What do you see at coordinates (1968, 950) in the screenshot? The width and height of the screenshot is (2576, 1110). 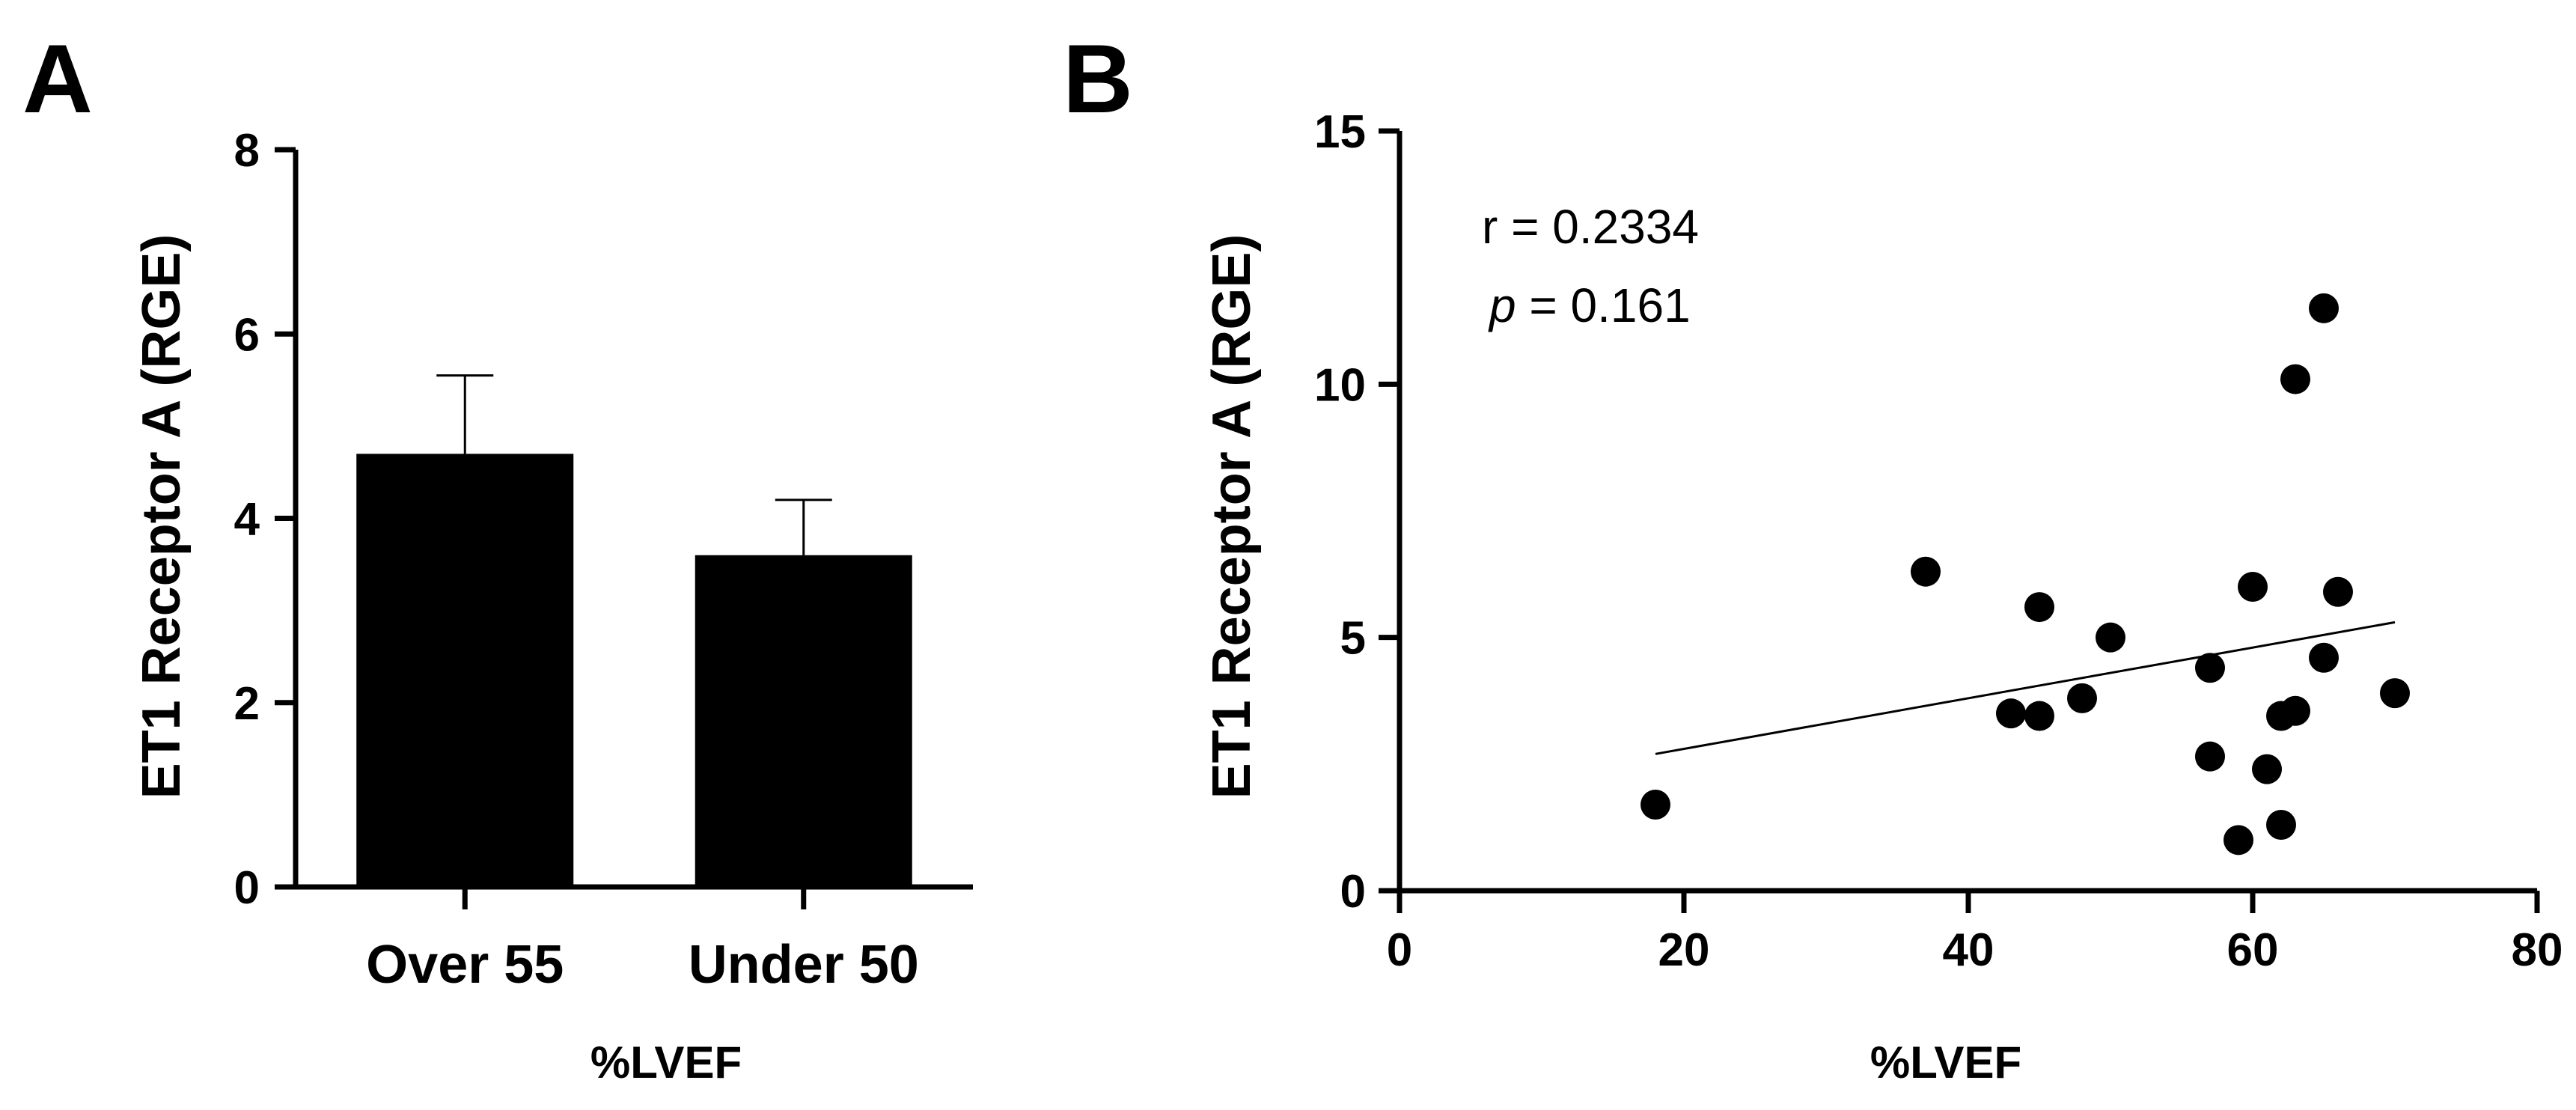 I see `panel-b-x-tick-label: 40` at bounding box center [1968, 950].